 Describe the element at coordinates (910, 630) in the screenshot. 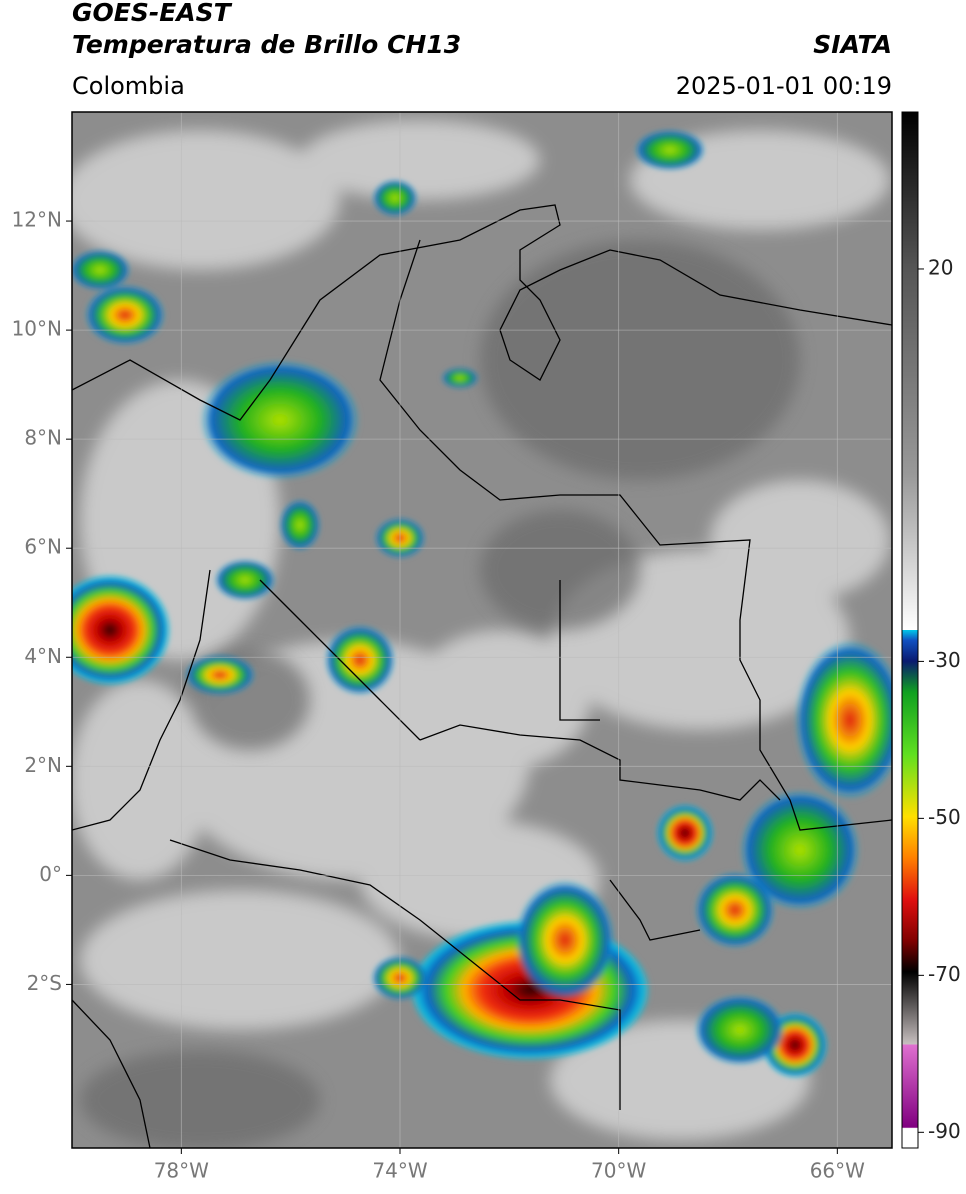

I see `colorbar` at that location.